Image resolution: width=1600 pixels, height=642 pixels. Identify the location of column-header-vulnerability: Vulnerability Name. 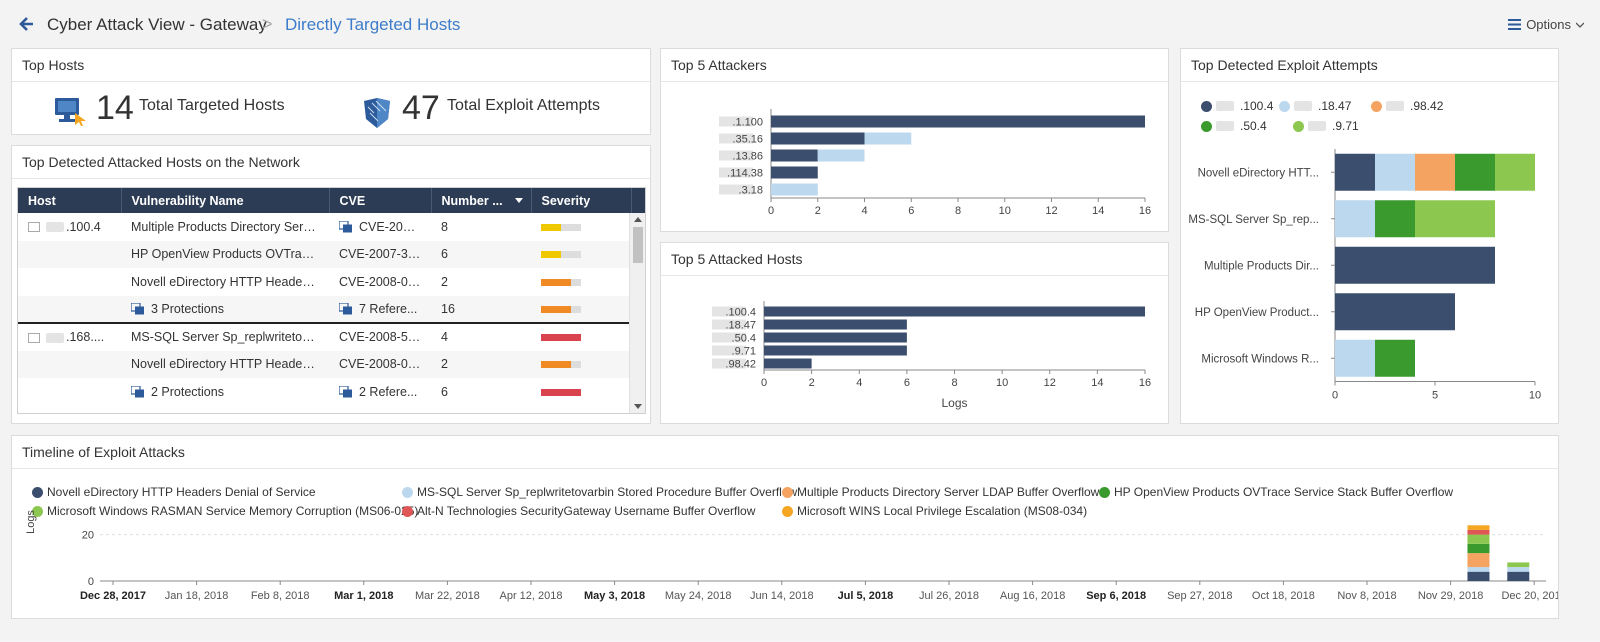
(225, 200).